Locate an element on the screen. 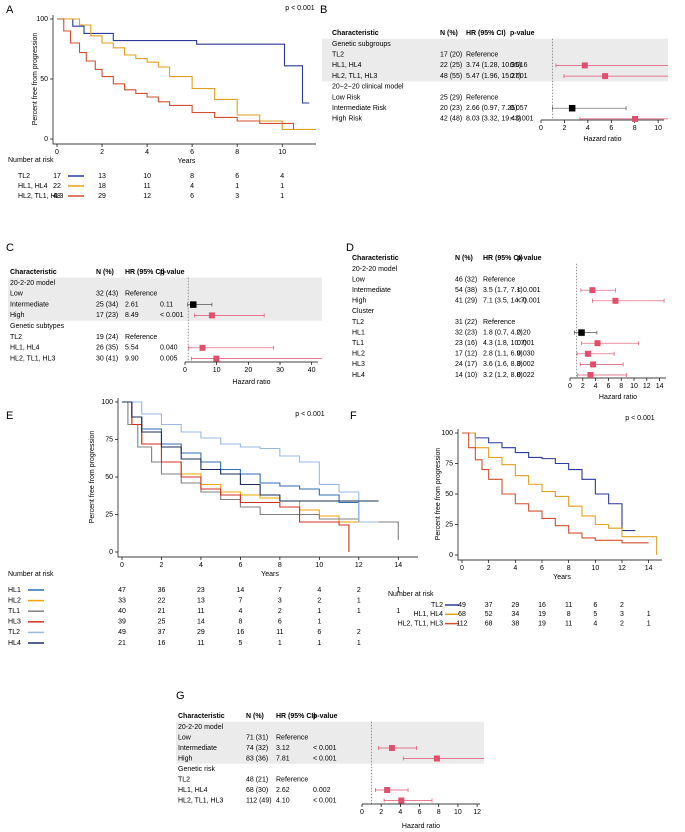 The width and height of the screenshot is (685, 832). row-label: HL2 is located at coordinates (358, 354).